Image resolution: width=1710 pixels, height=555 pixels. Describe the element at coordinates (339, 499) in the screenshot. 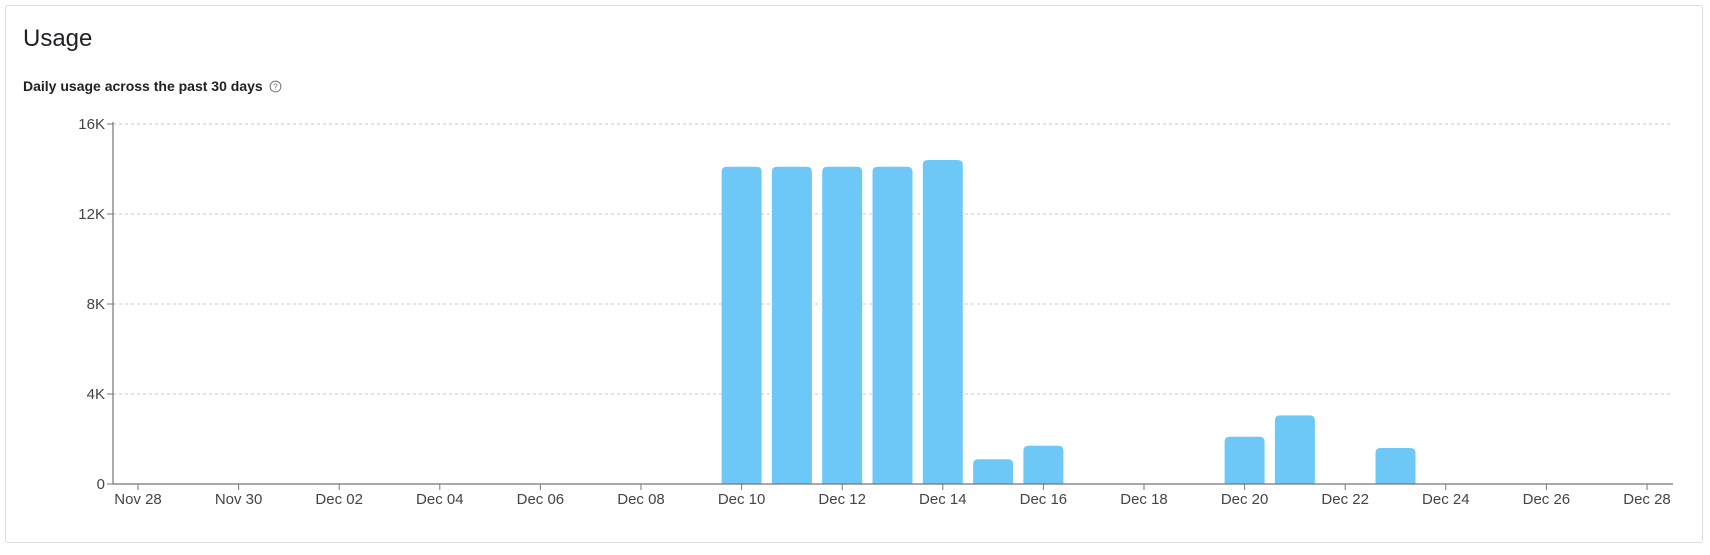

I see `x-tick-label: Dec 02` at that location.